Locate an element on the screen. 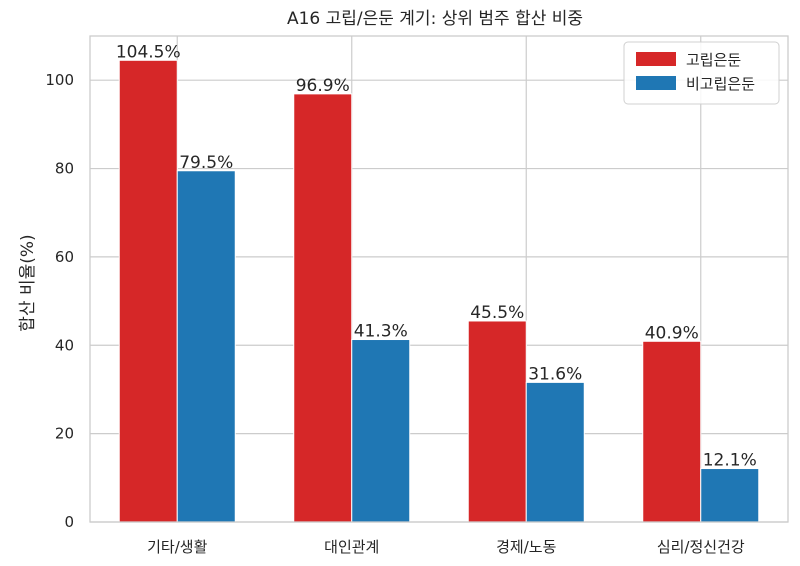 This screenshot has width=800, height=566. x-tick-label: 경제/노동 is located at coordinates (526, 547).